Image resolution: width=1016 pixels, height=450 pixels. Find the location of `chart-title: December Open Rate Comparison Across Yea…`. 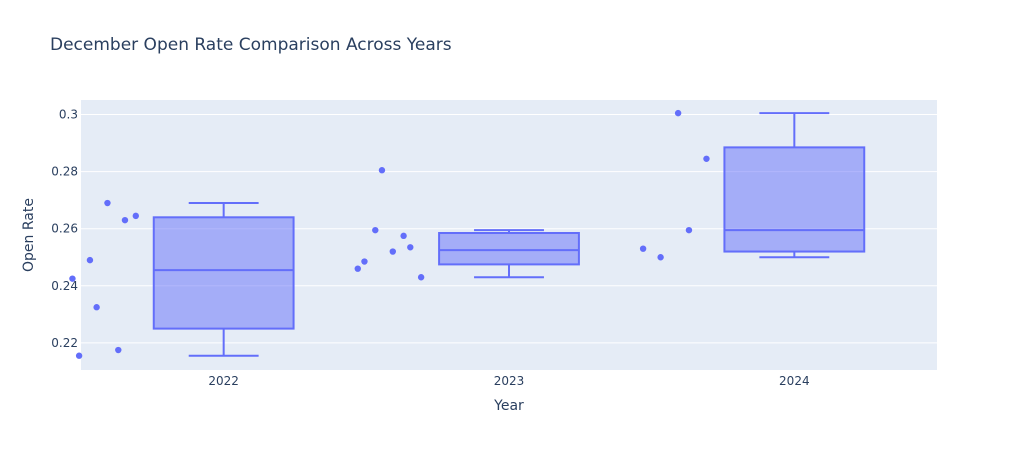

chart-title: December Open Rate Comparison Across Yea… is located at coordinates (251, 45).